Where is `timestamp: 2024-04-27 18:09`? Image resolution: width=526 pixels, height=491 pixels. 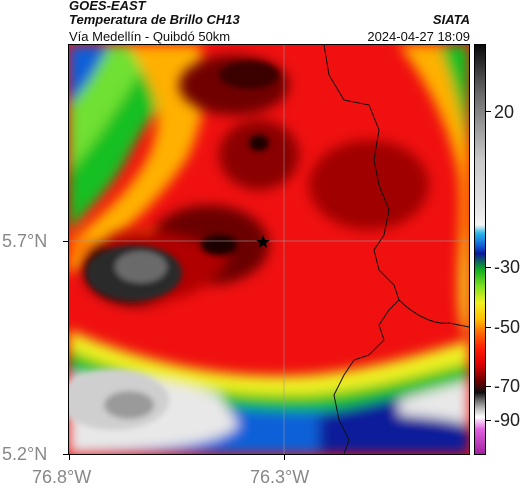
timestamp: 2024-04-27 18:09 is located at coordinates (418, 36).